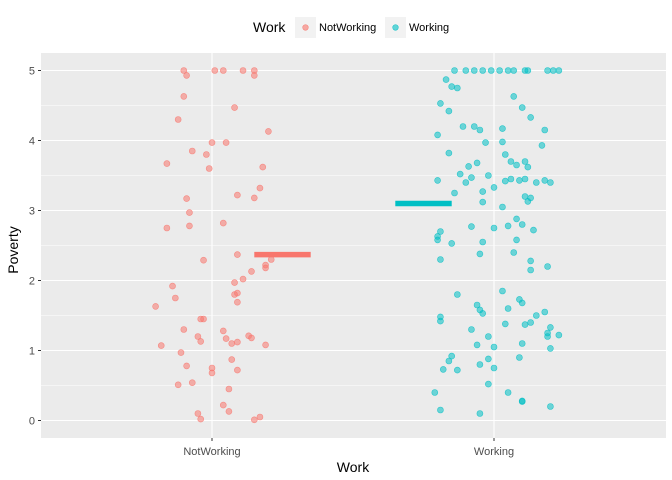 This screenshot has width=672, height=480. What do you see at coordinates (35, 247) in the screenshot?
I see `y-axis: 0 1 2 3 4 5` at bounding box center [35, 247].